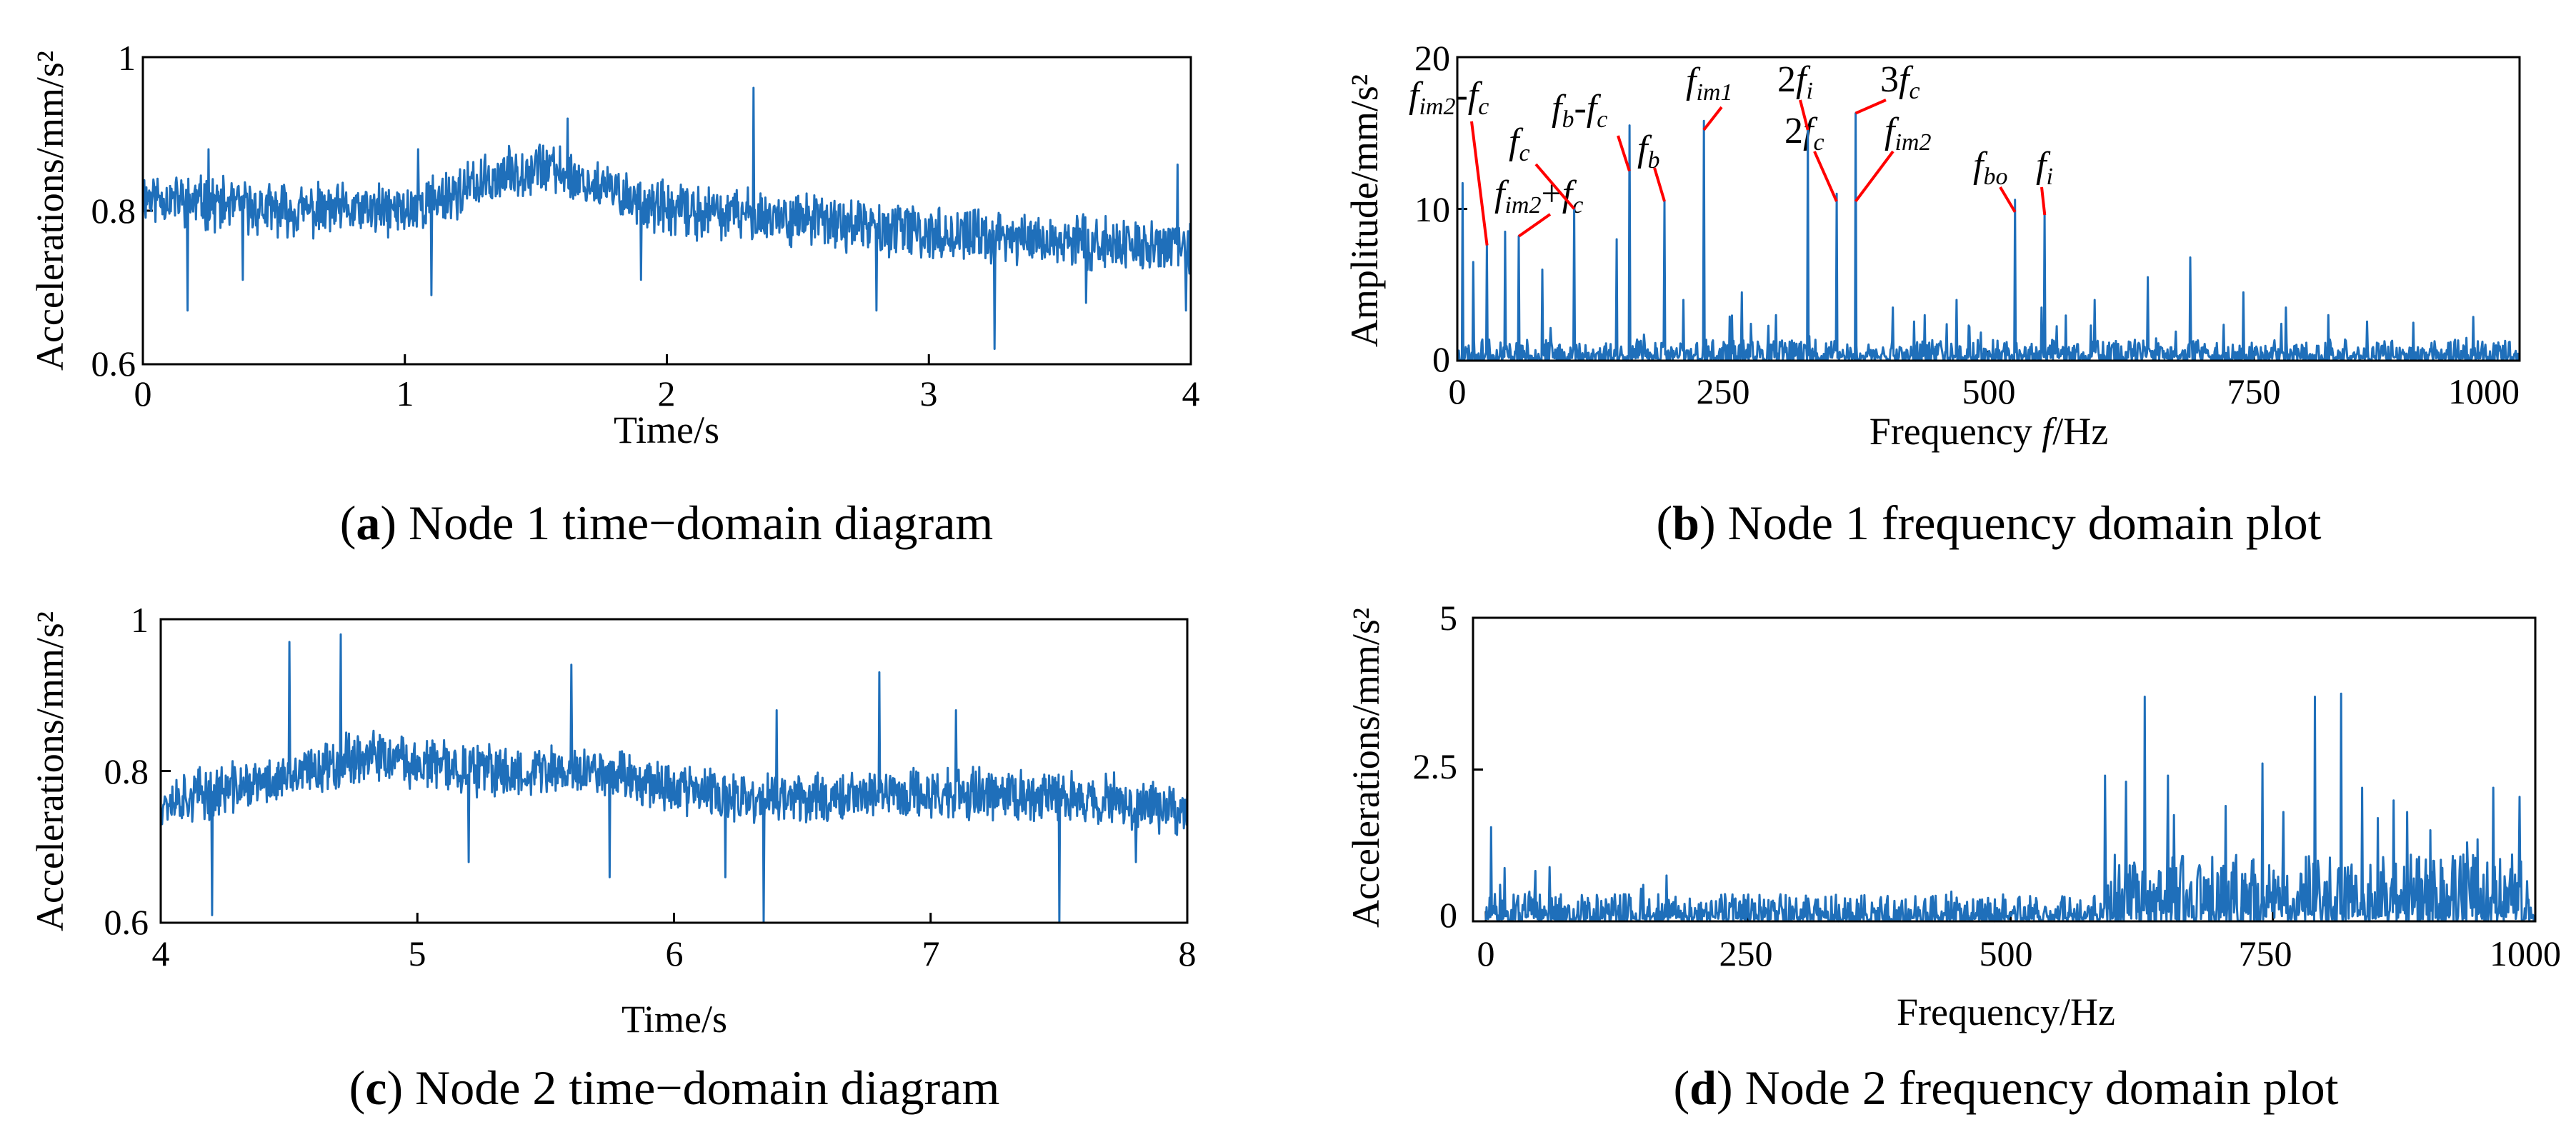  Describe the element at coordinates (1712, 118) in the screenshot. I see `annotation-leader-fim1` at that location.